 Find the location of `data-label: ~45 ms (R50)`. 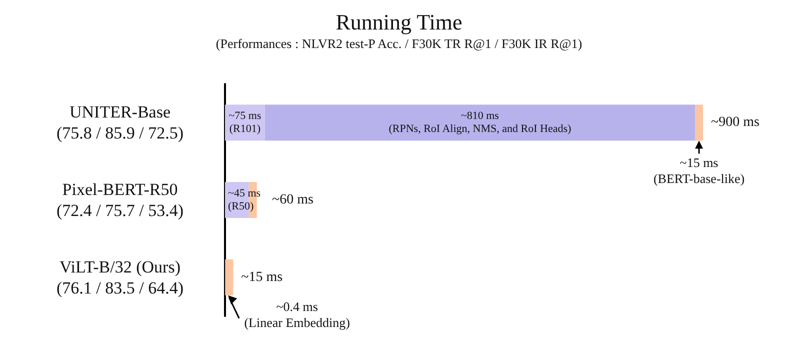

data-label: ~45 ms (R50) is located at coordinates (244, 200).